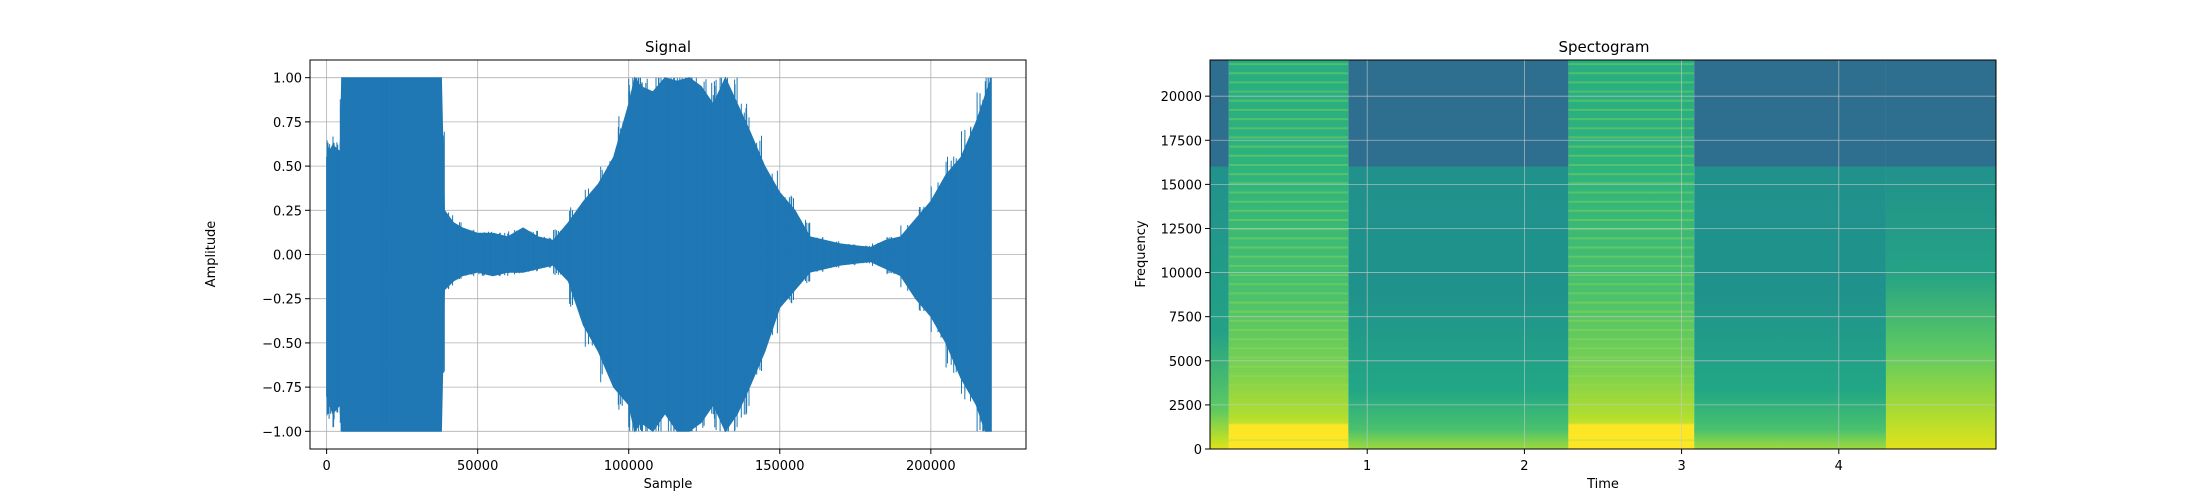  What do you see at coordinates (282, 300) in the screenshot?
I see `signal-y-tick-label: −0.25` at bounding box center [282, 300].